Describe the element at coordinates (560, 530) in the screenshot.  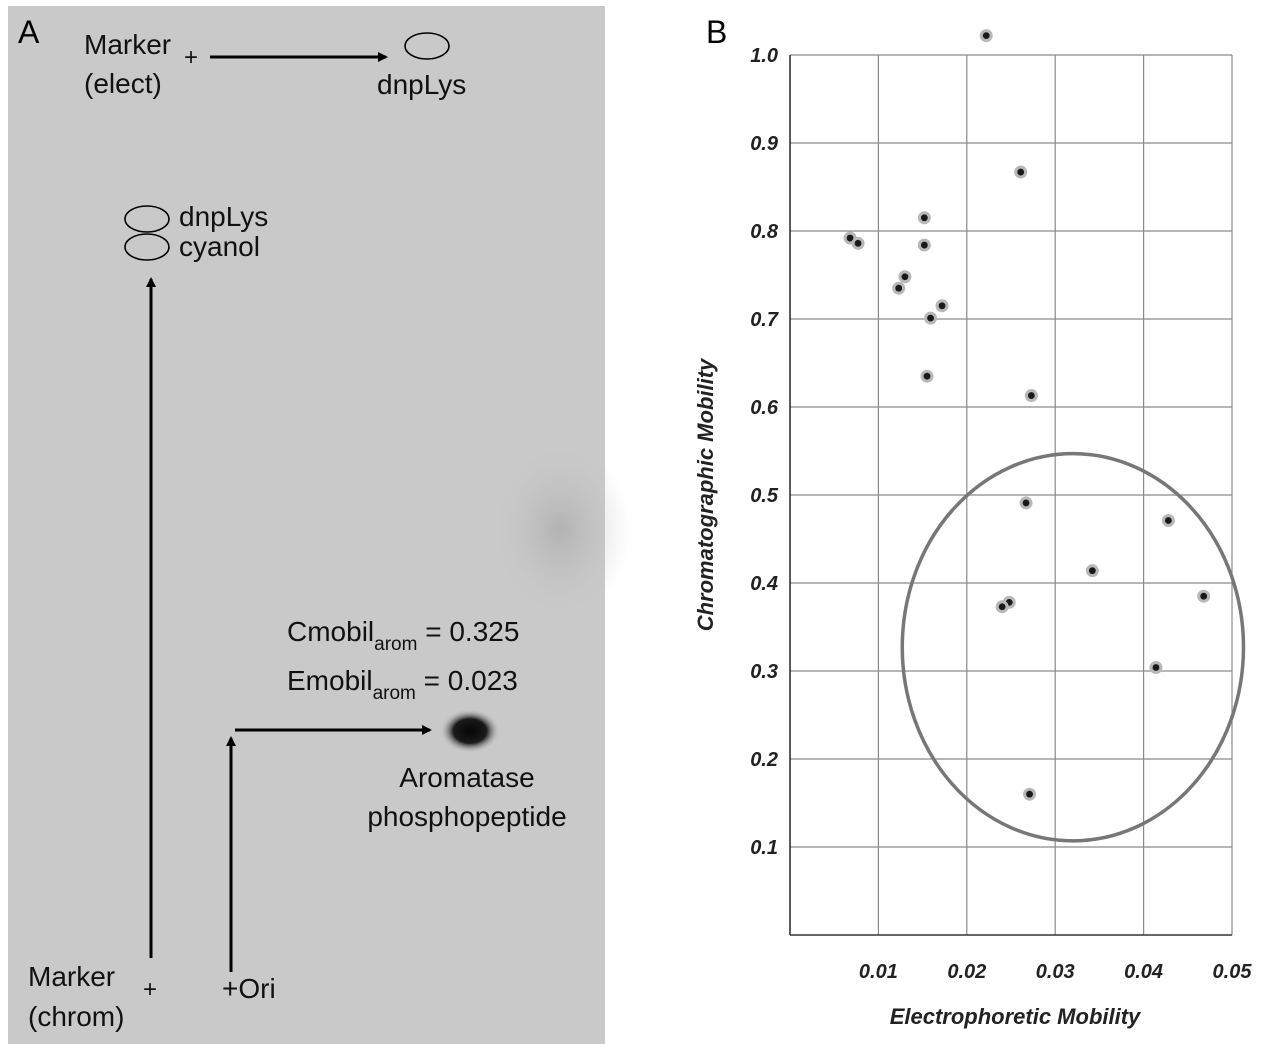
I see `plate-smudge` at that location.